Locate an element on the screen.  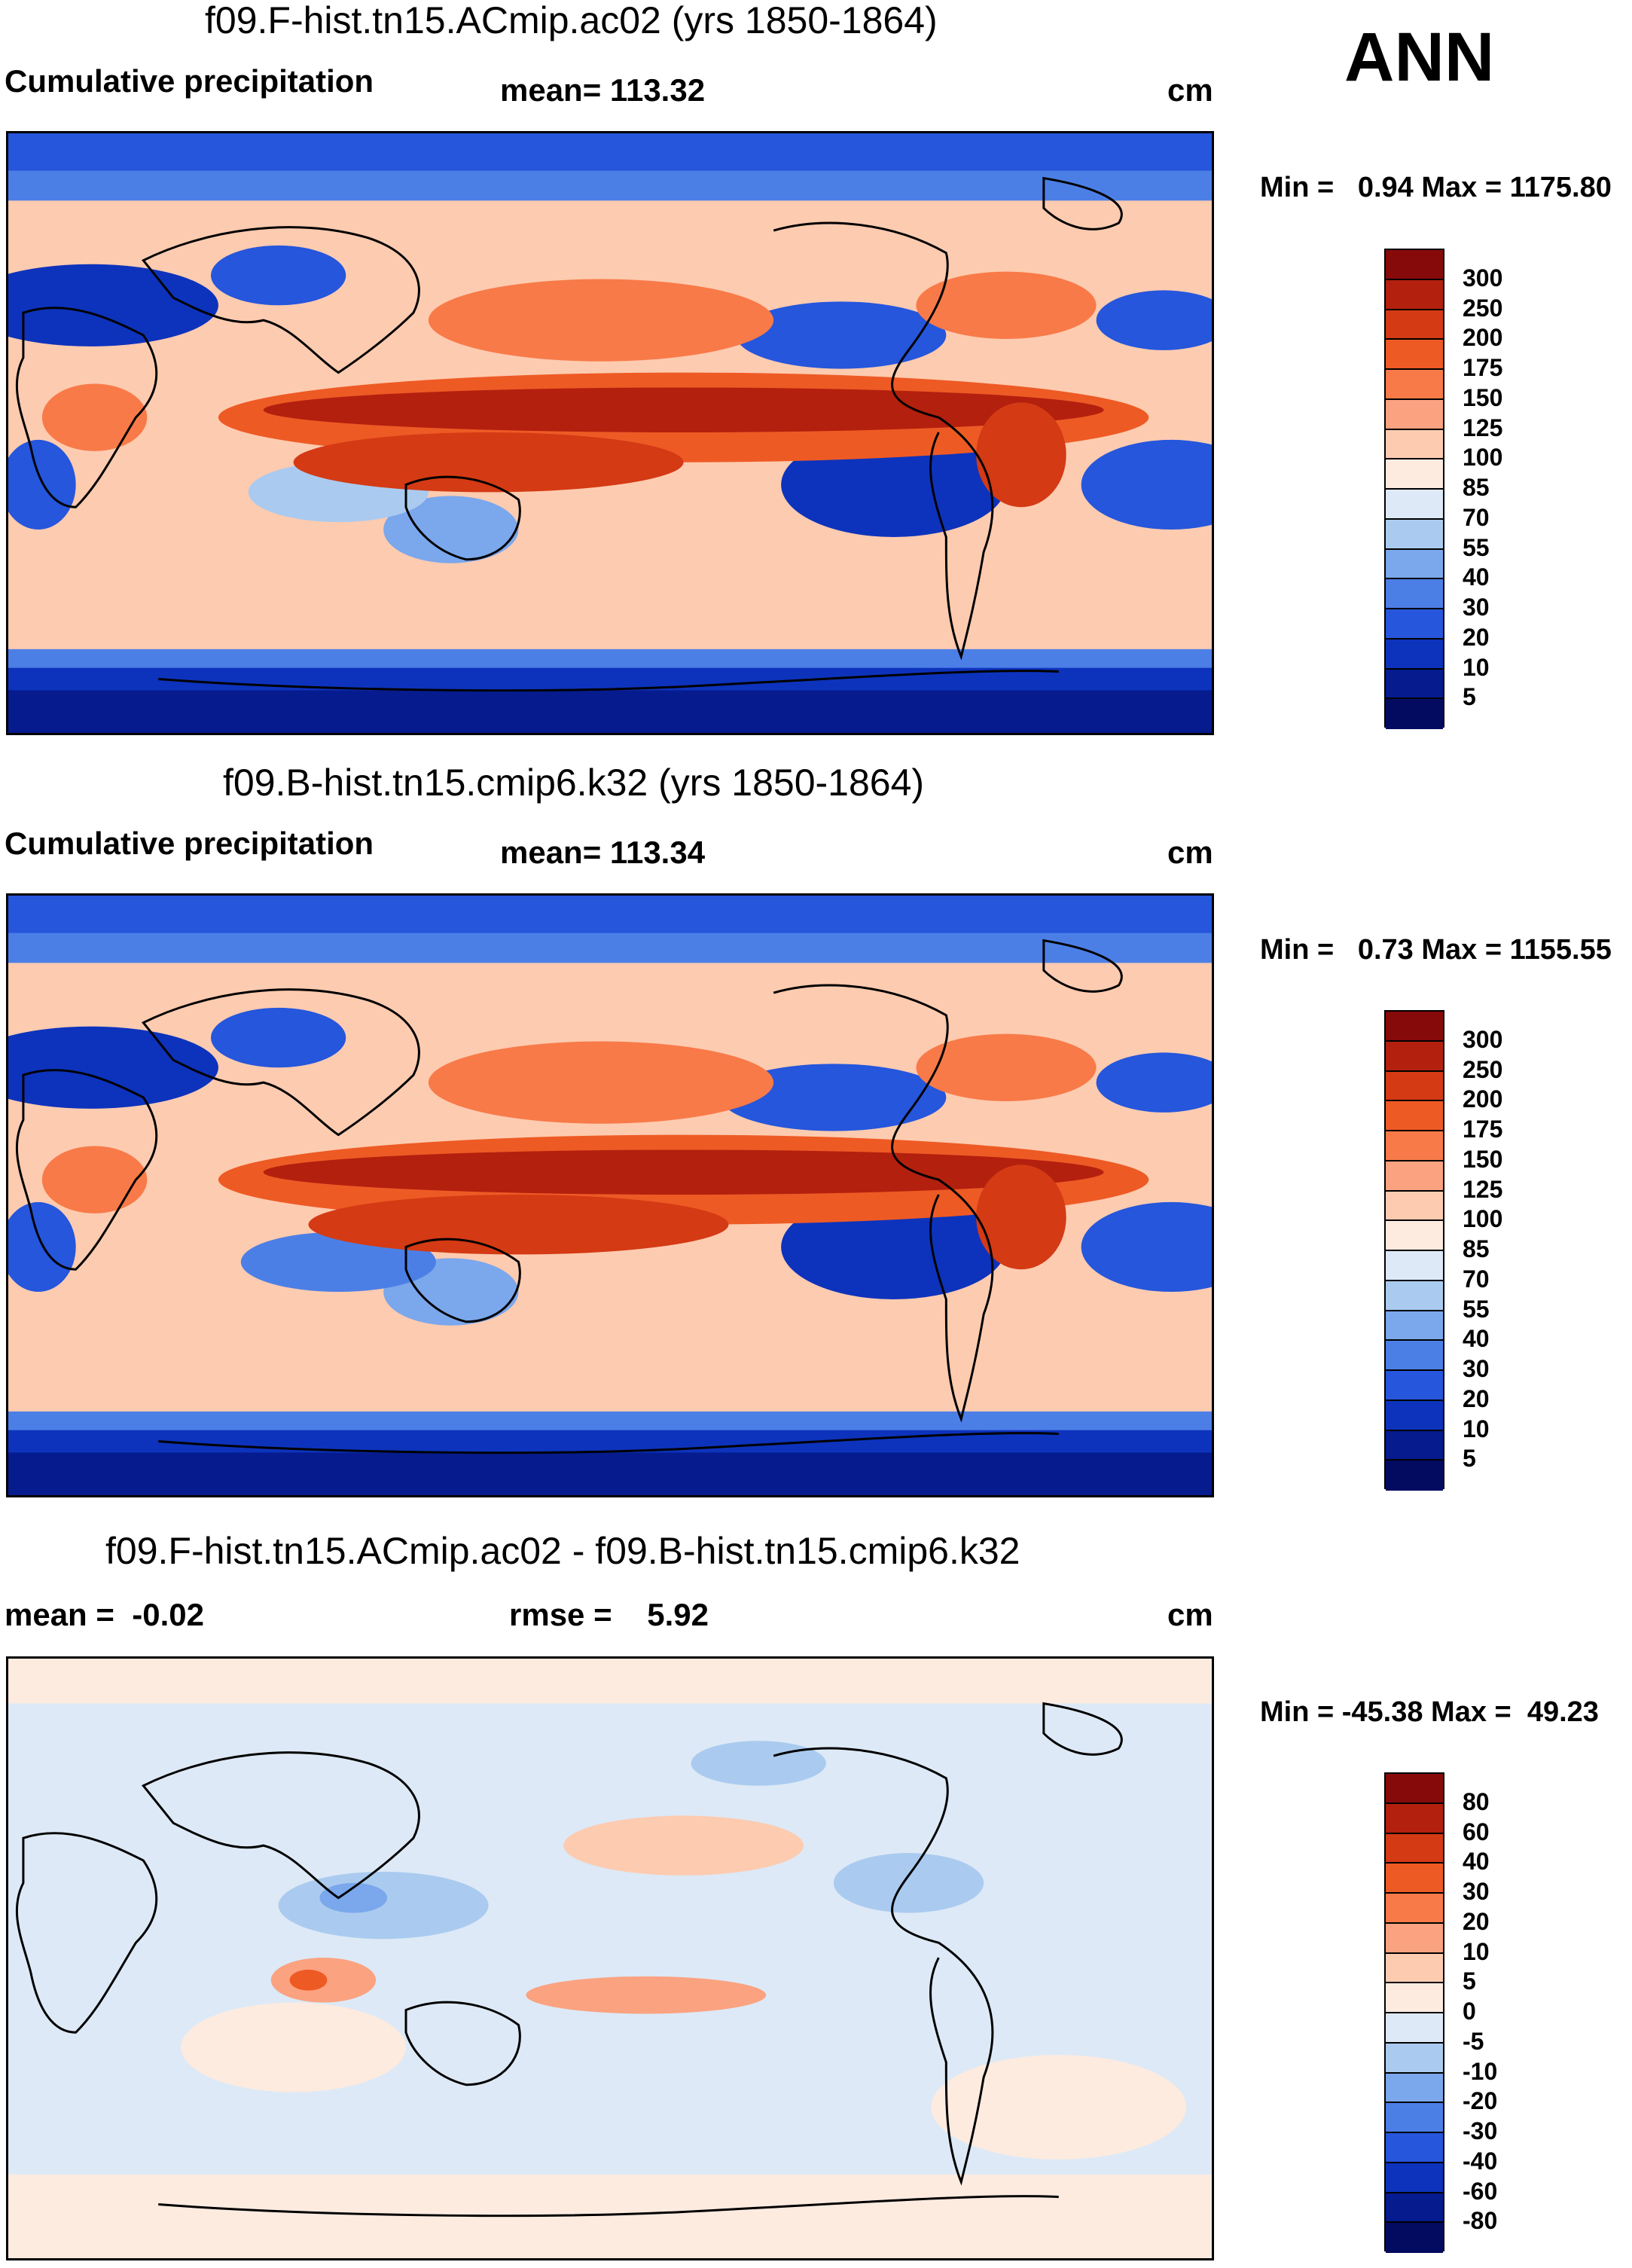
panel-1-colorbar-tick-label: 250 is located at coordinates (1483, 308).